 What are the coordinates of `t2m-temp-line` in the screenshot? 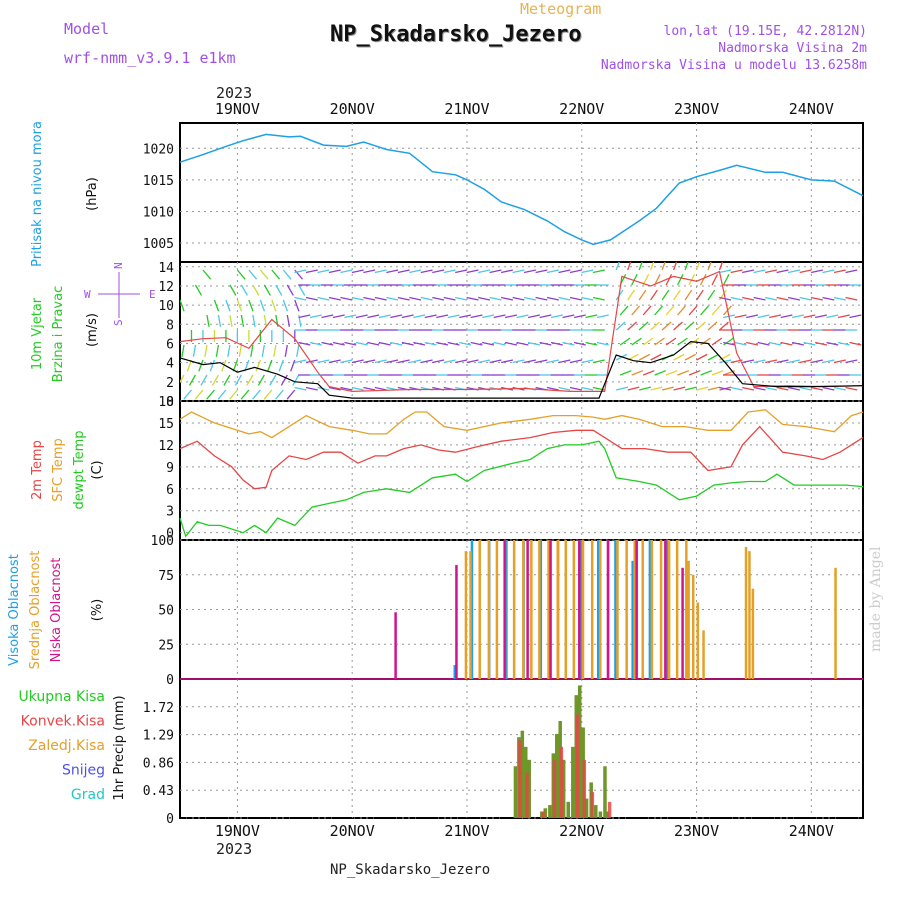 It's located at (521, 457).